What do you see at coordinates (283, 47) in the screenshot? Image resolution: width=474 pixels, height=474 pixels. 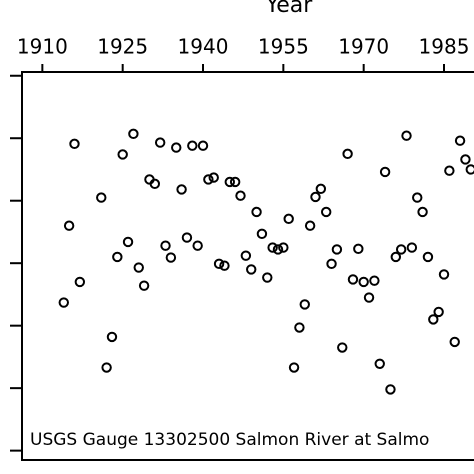 I see `x-tick-label: 1955` at bounding box center [283, 47].